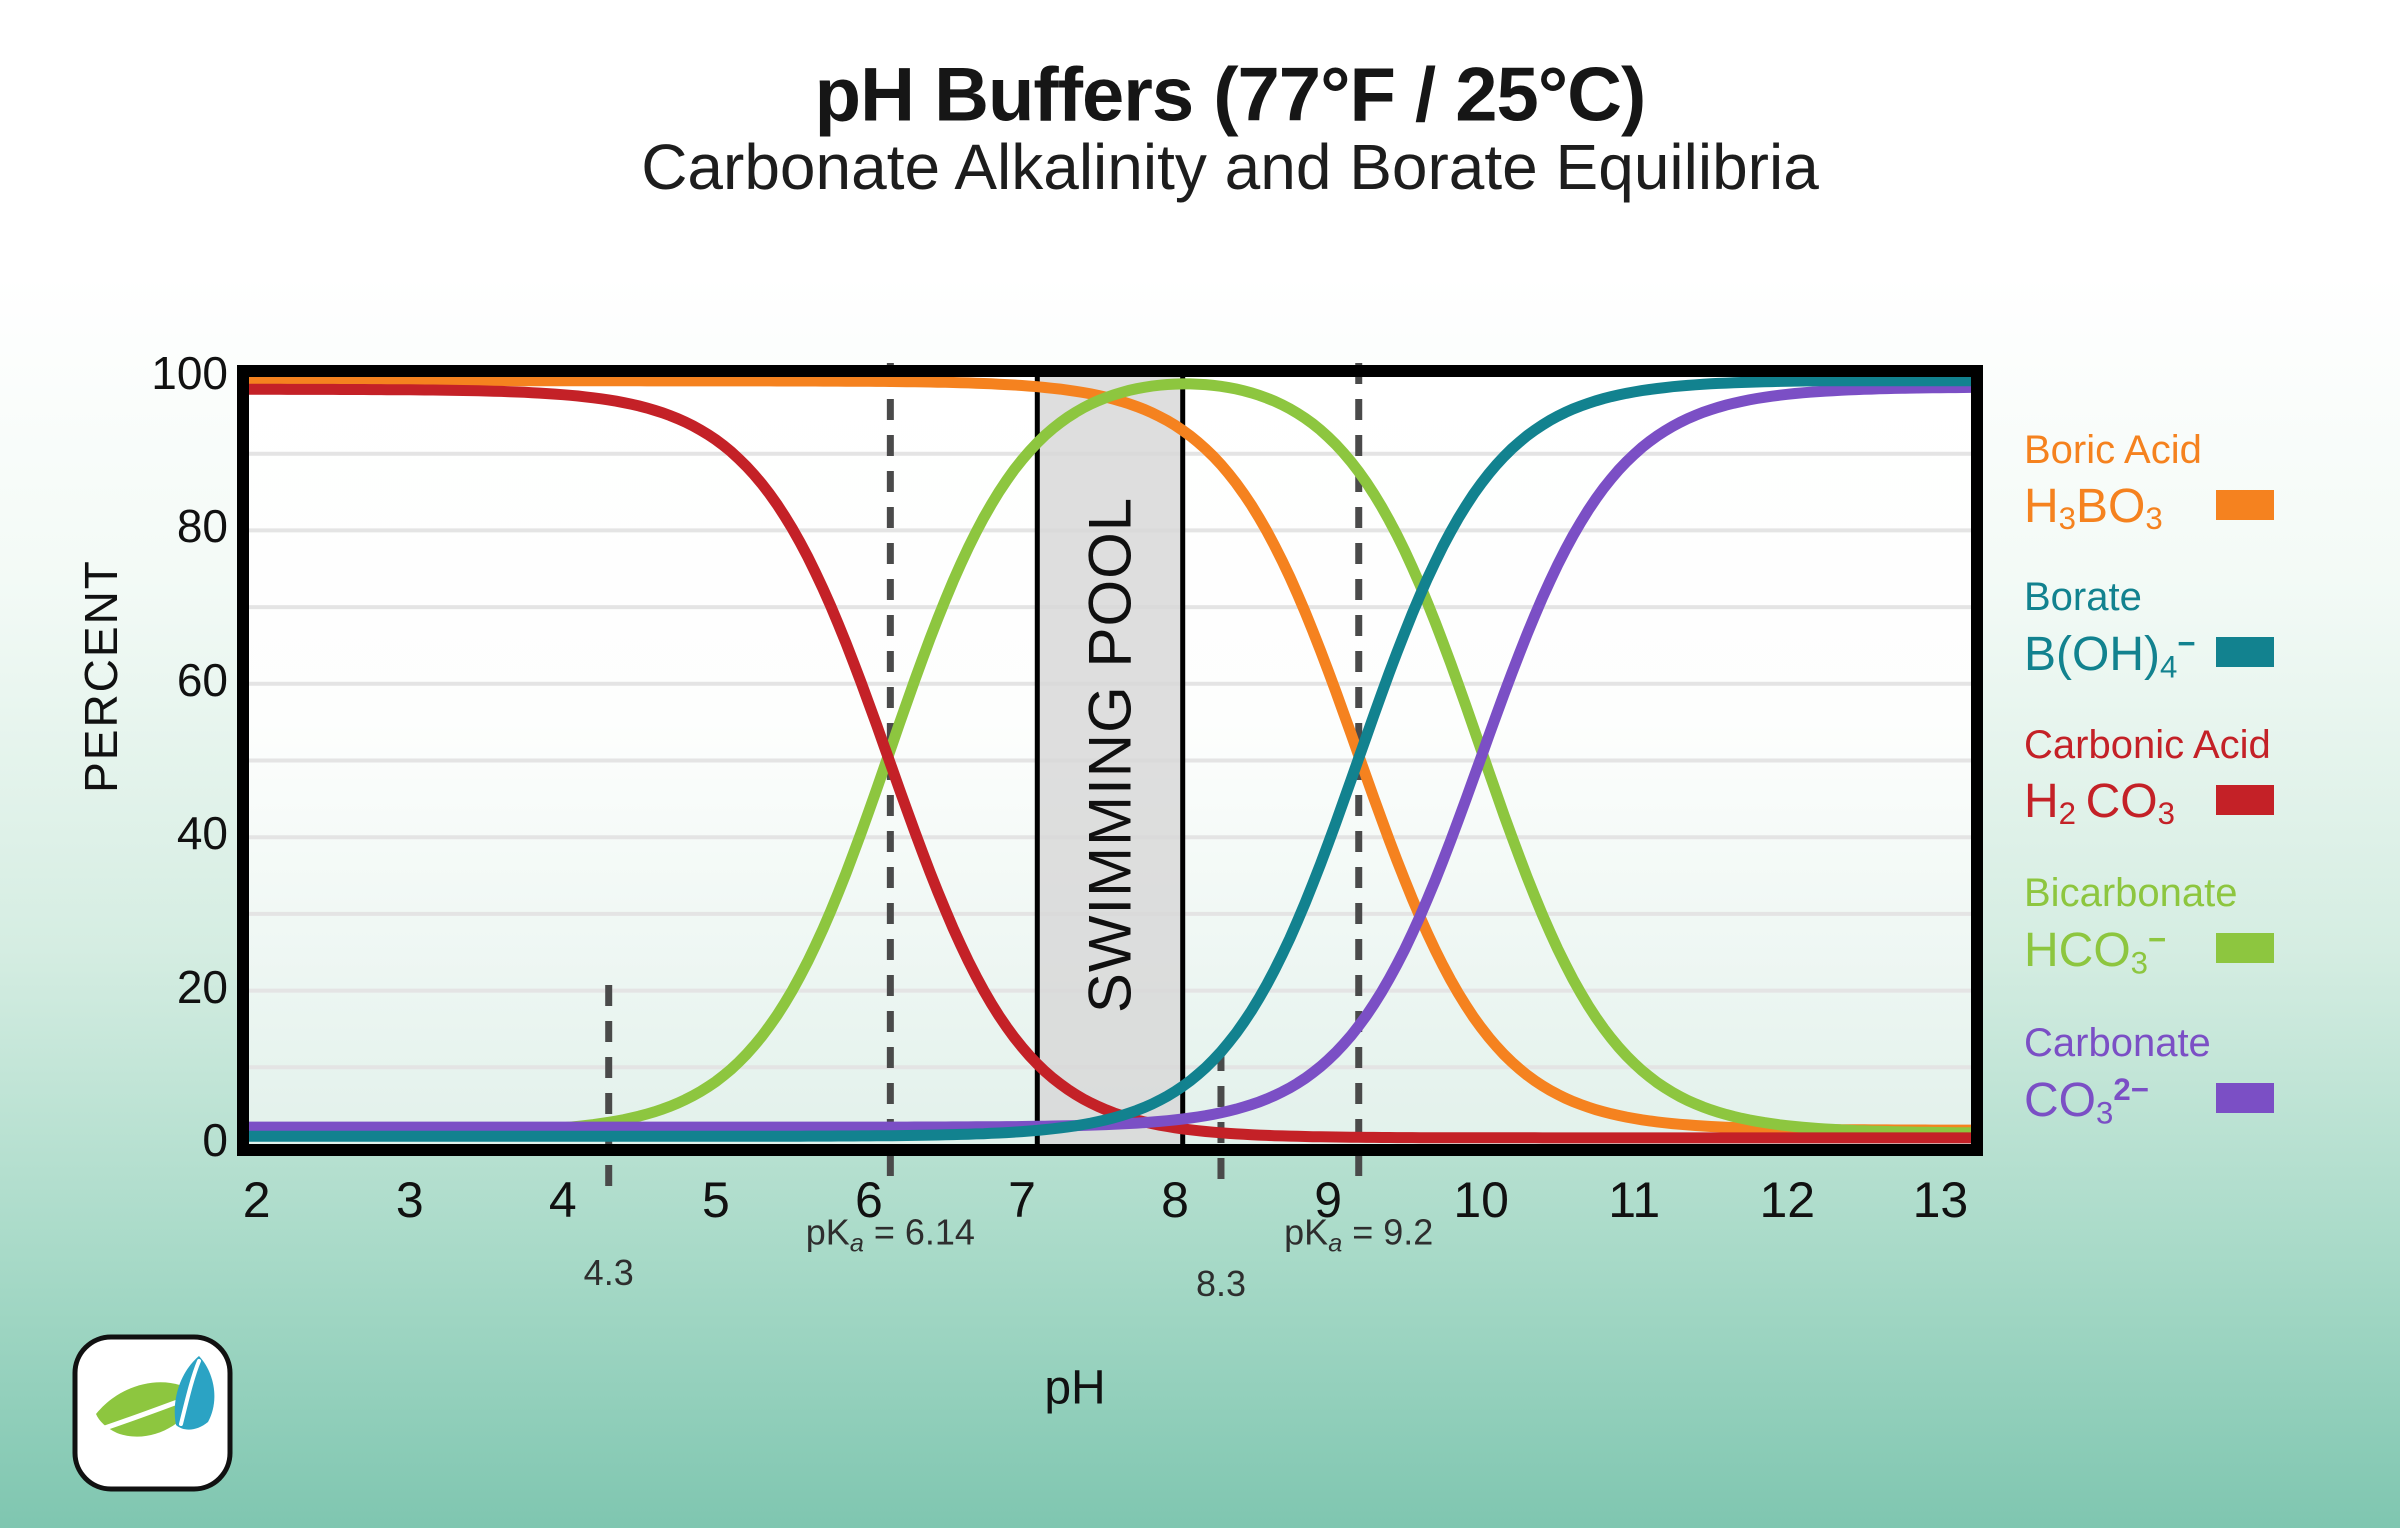 Image resolution: width=2400 pixels, height=1528 pixels. Describe the element at coordinates (1175, 1200) in the screenshot. I see `x-tick-8: 8` at that location.